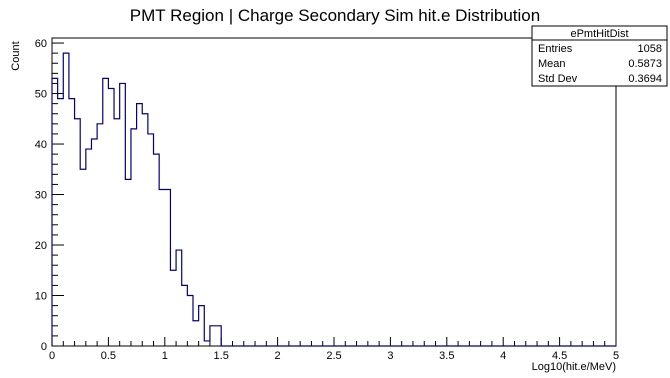  What do you see at coordinates (645, 64) in the screenshot?
I see `stats-mean-value: 0.5873` at bounding box center [645, 64].